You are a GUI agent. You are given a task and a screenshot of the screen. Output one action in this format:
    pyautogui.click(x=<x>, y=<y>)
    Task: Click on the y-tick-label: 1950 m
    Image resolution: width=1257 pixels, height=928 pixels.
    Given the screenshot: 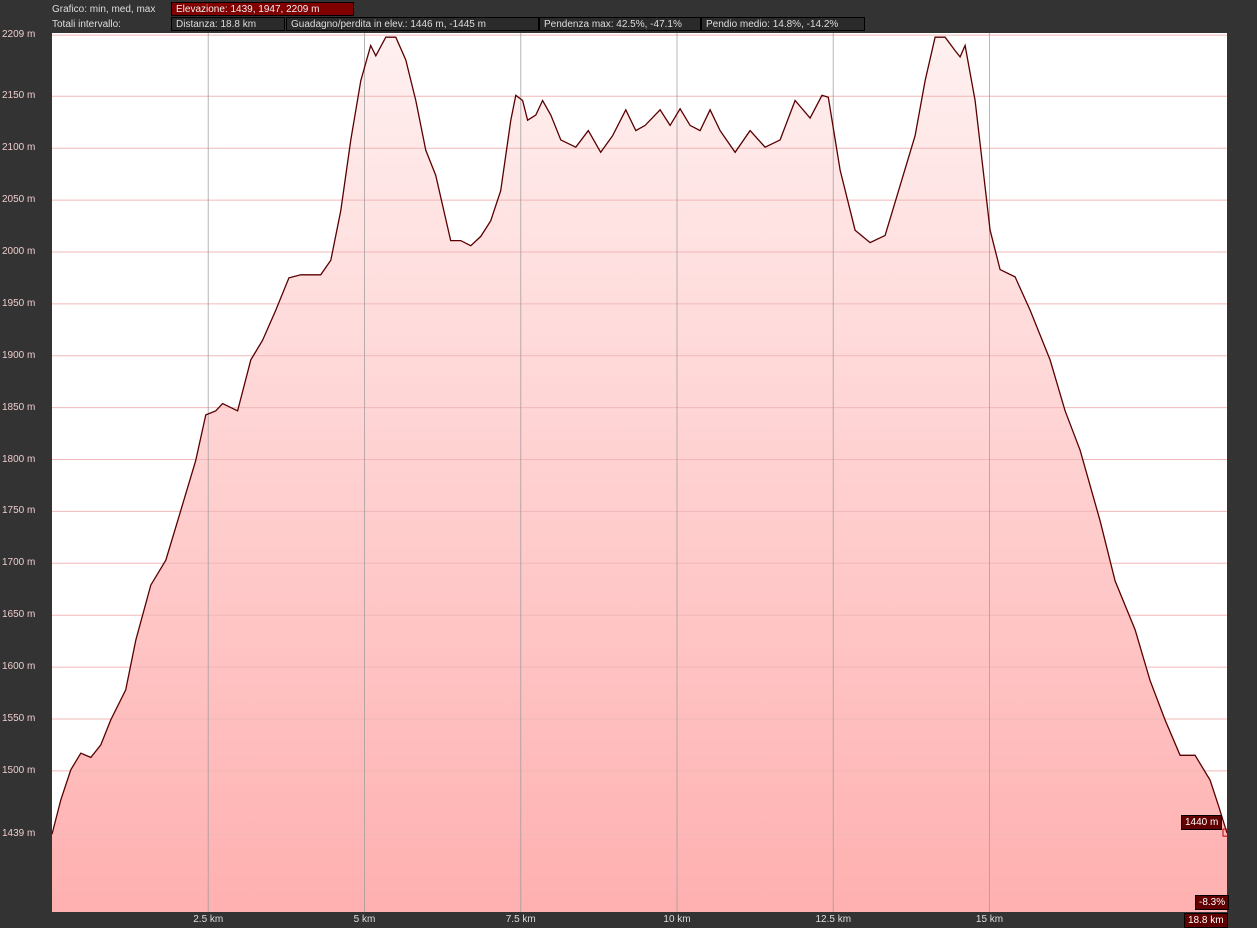 What is the action you would take?
    pyautogui.click(x=19, y=303)
    